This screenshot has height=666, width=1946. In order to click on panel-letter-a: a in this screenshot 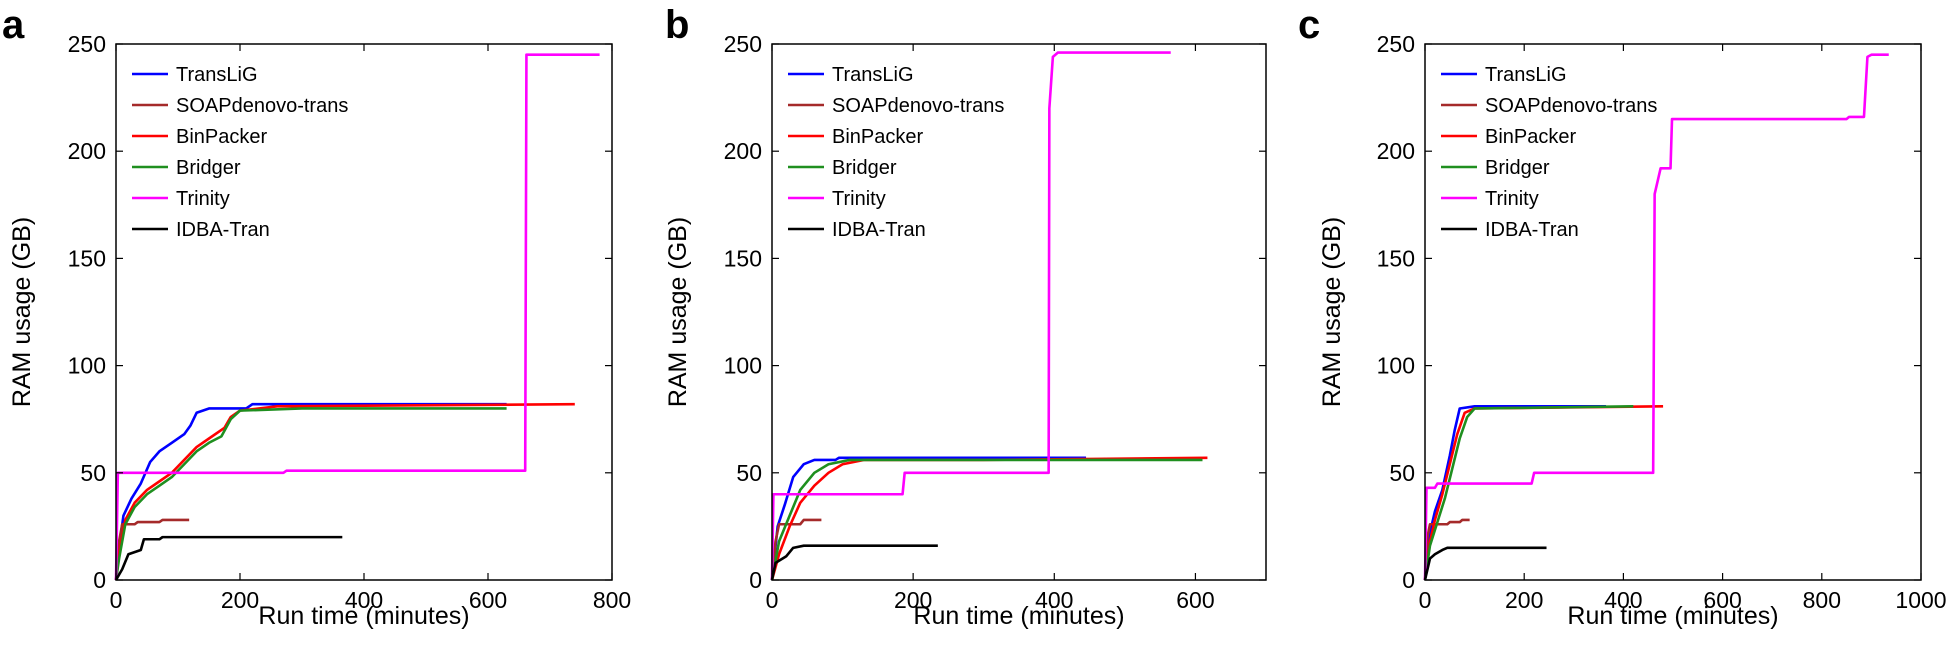, I will do `click(13, 25)`.